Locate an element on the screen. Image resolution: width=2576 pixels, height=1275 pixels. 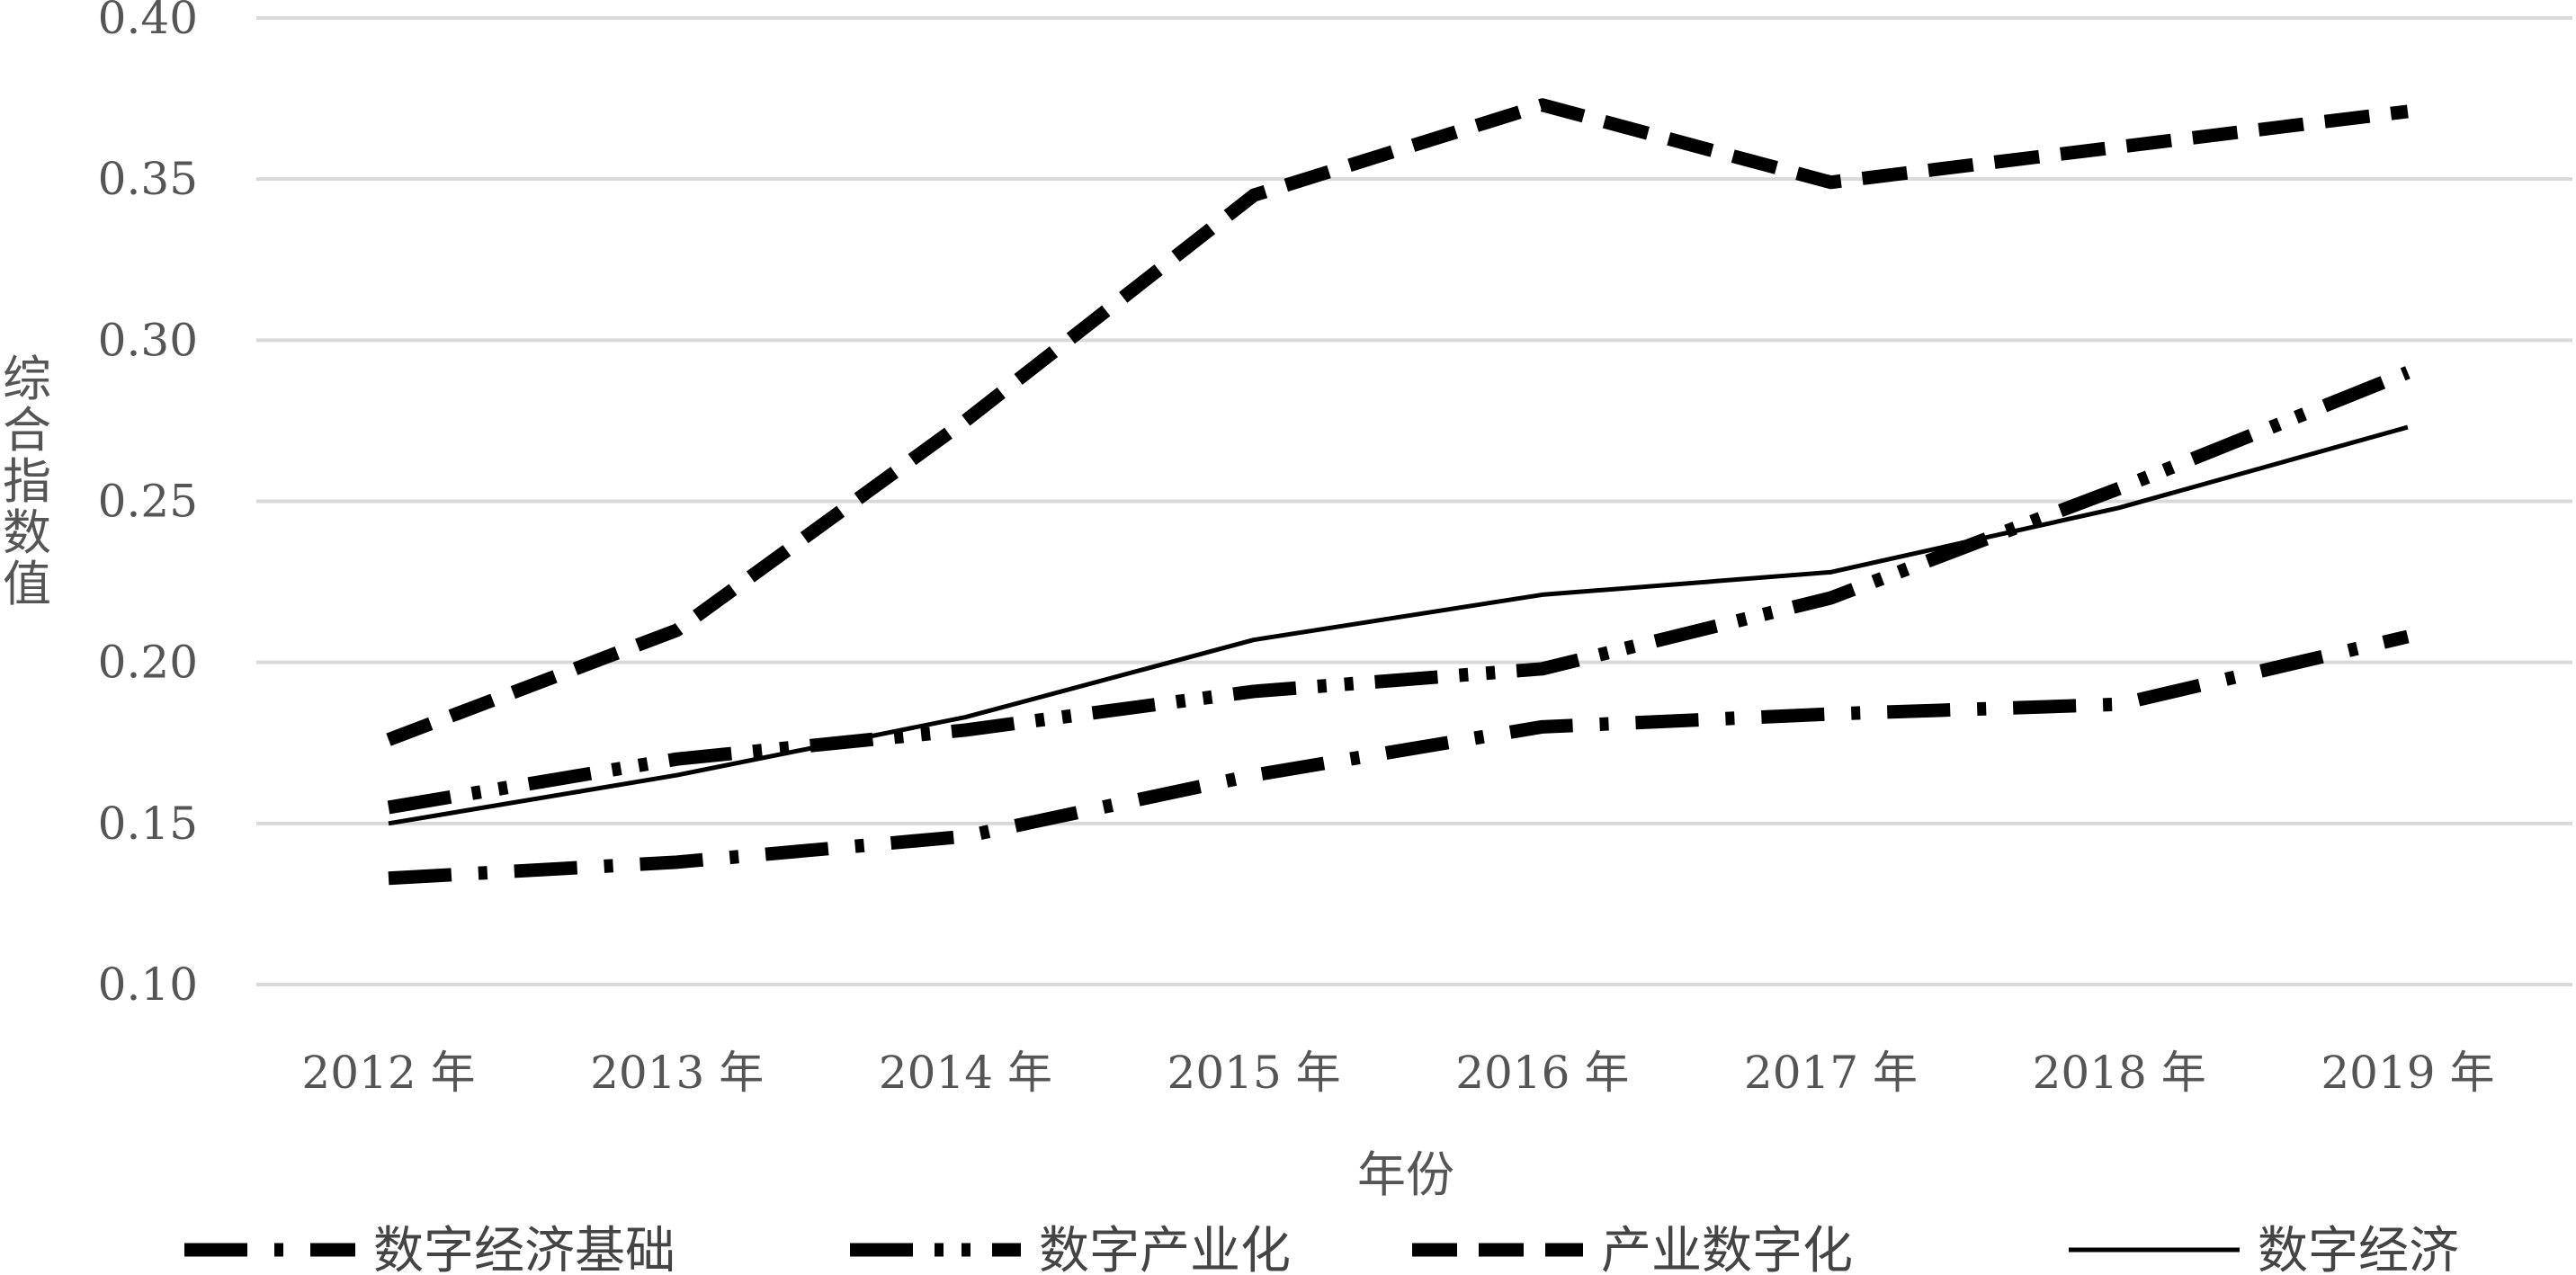
y-tick-label: 0.40 is located at coordinates (148, 22).